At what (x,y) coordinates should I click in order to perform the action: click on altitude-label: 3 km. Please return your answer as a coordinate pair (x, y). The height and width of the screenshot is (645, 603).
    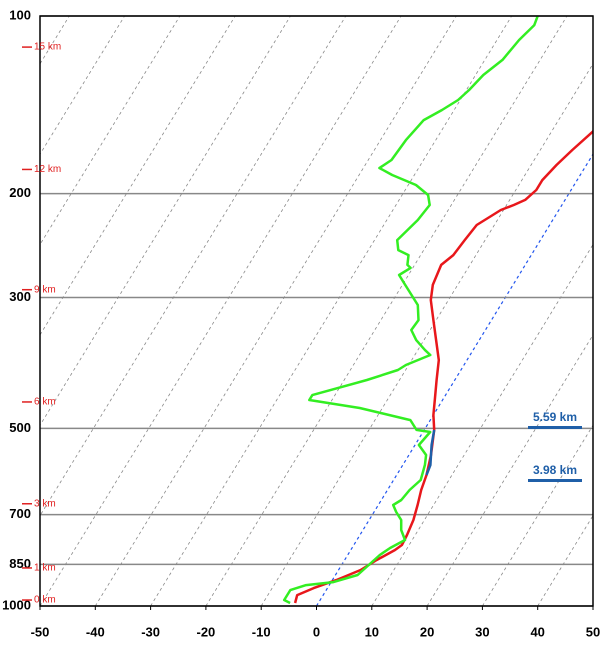
    Looking at the image, I should click on (45, 503).